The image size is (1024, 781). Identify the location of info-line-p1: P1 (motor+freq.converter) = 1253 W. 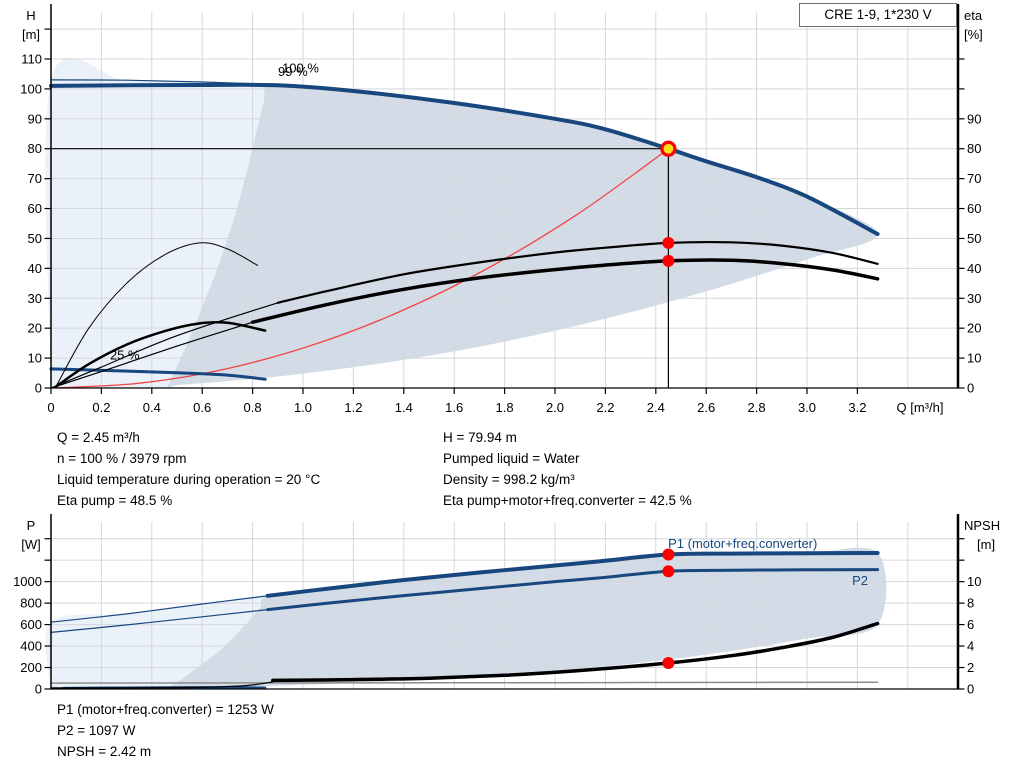
(165, 709).